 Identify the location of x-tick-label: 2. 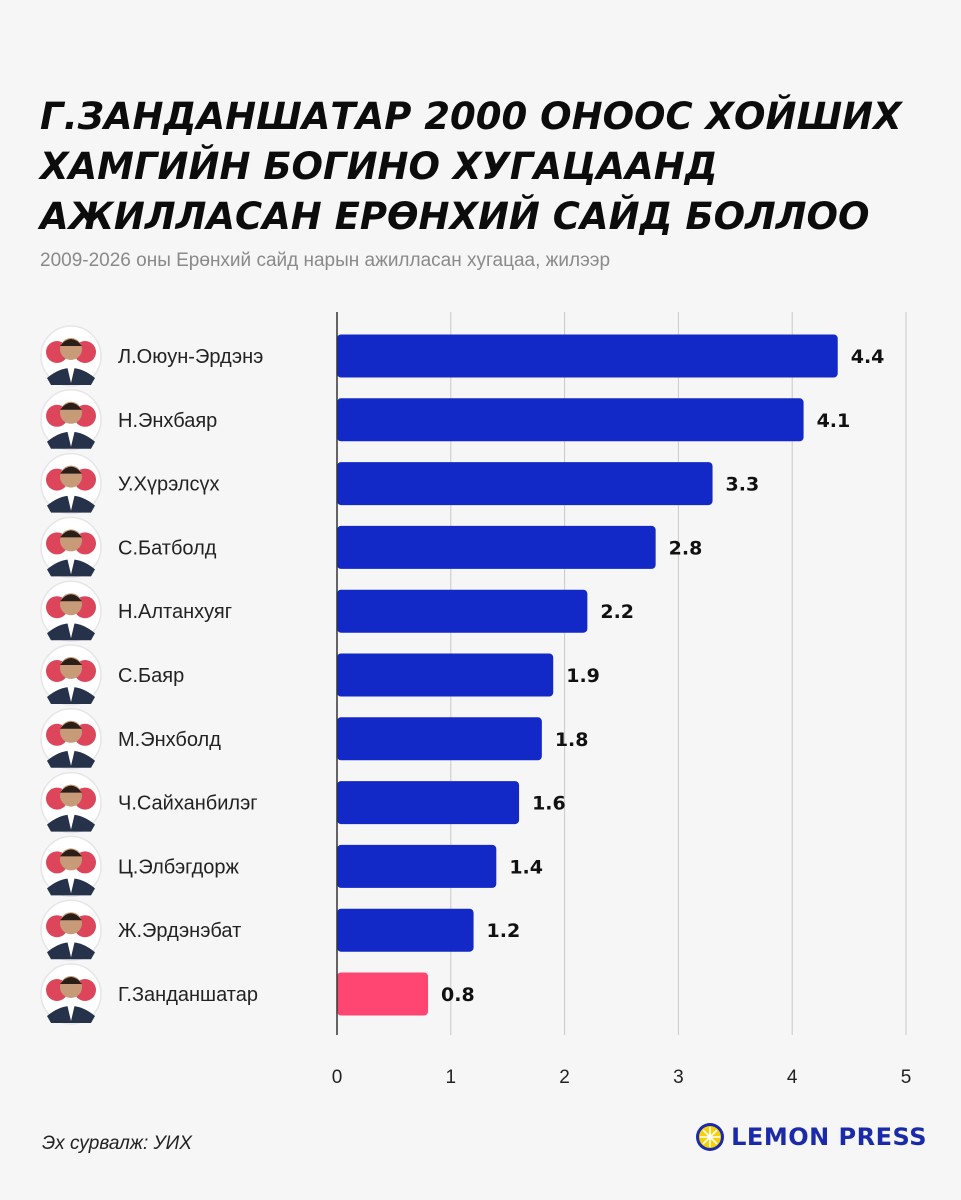
(564, 1077).